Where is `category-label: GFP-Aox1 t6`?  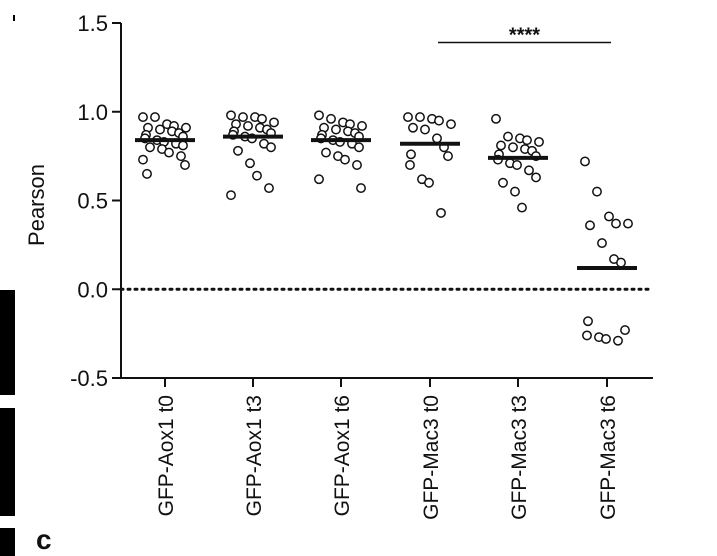 category-label: GFP-Aox1 t6 is located at coordinates (342, 455).